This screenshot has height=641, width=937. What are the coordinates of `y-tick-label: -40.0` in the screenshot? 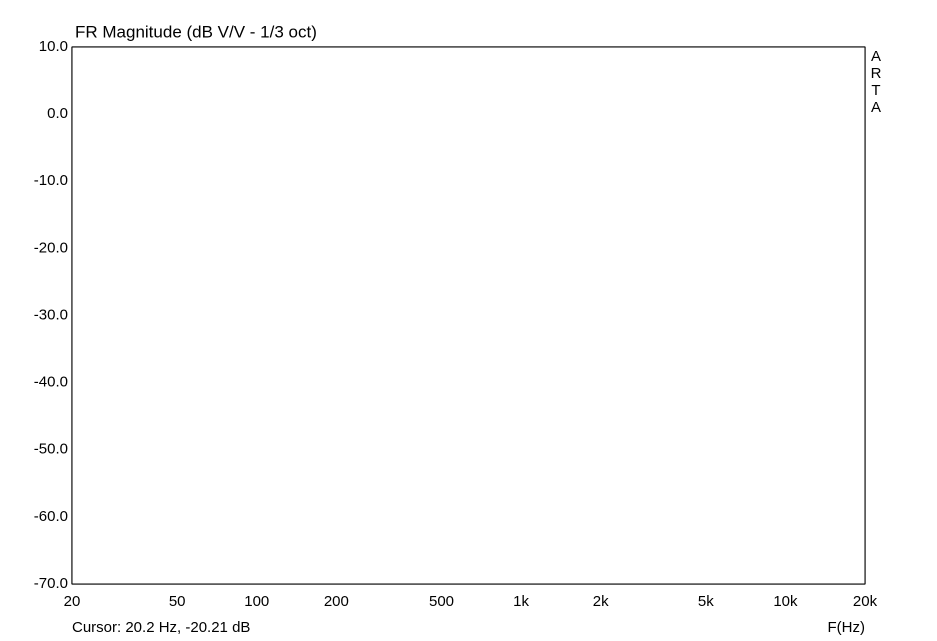 It's located at (51, 382).